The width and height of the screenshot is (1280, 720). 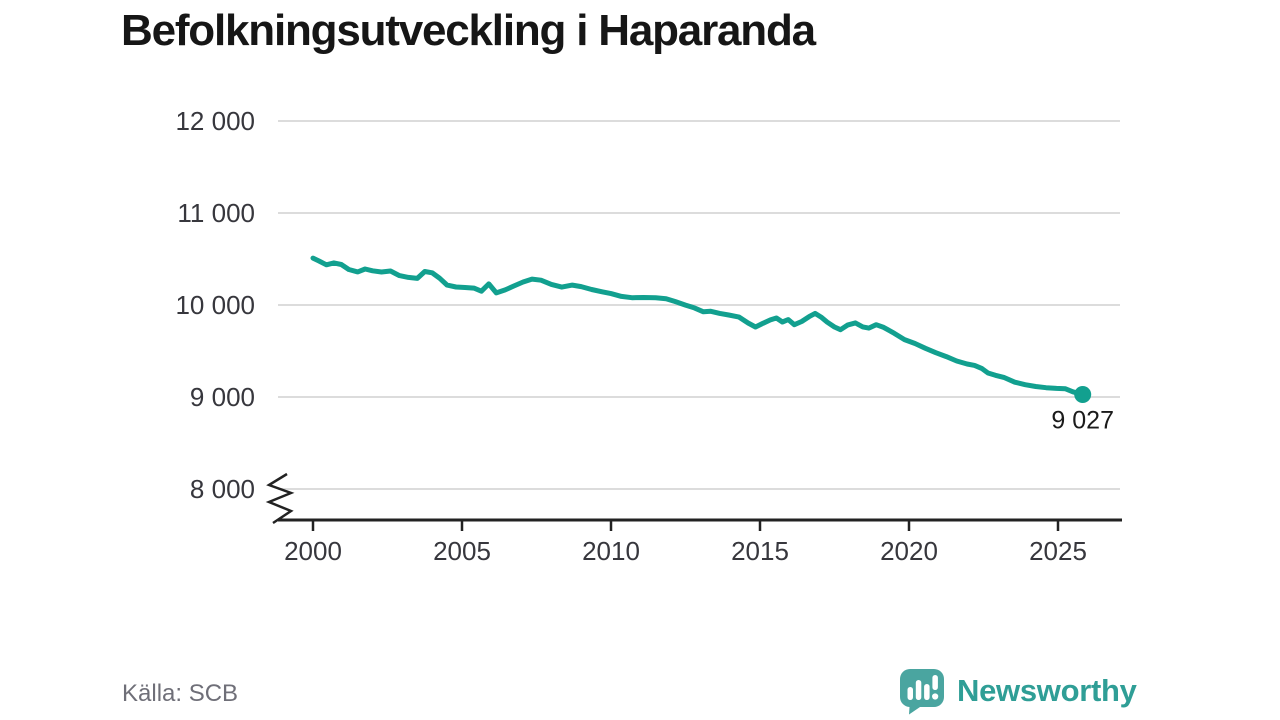 I want to click on x-axis-tick-label: 2025, so click(x=1058, y=551).